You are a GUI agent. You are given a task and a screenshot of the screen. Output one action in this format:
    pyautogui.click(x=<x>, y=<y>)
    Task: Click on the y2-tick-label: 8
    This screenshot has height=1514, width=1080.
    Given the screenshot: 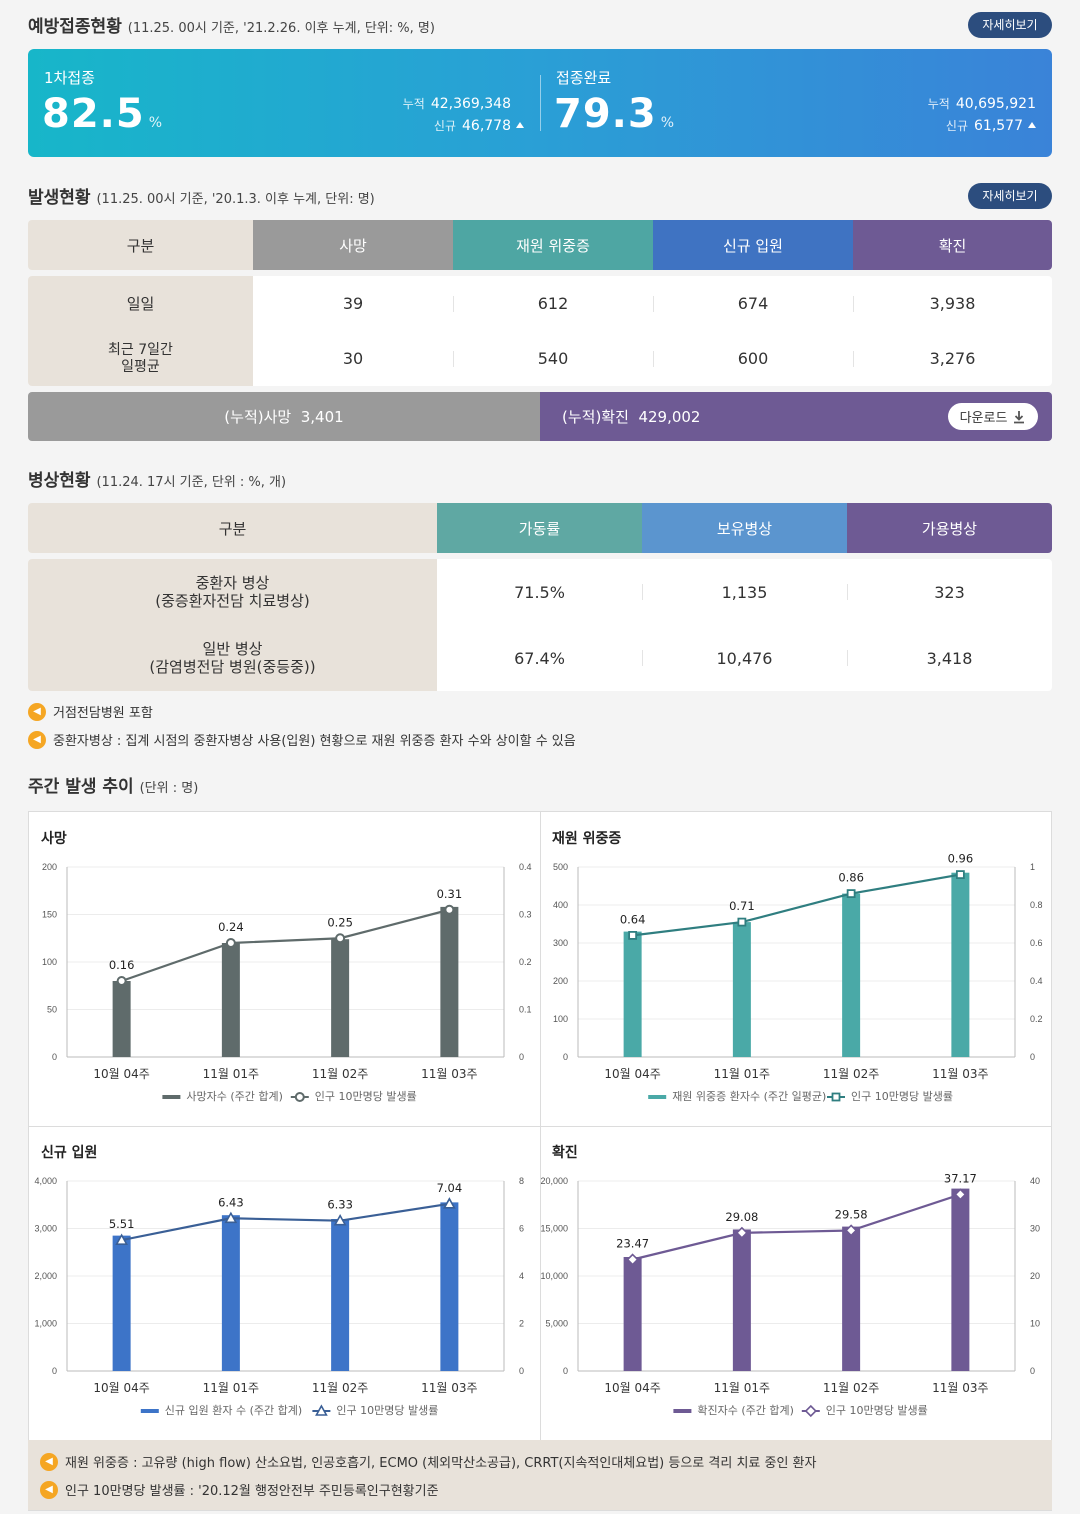 What is the action you would take?
    pyautogui.click(x=521, y=1181)
    